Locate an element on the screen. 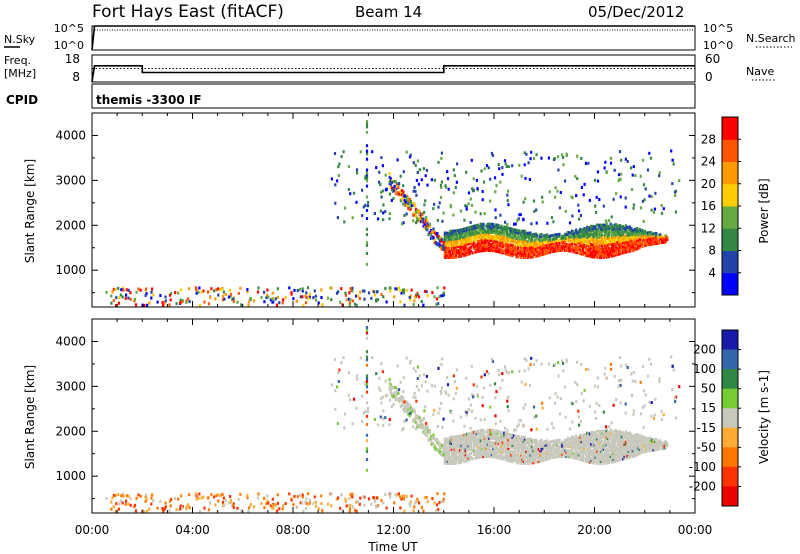  velocity-cell-1941 is located at coordinates (635, 381).